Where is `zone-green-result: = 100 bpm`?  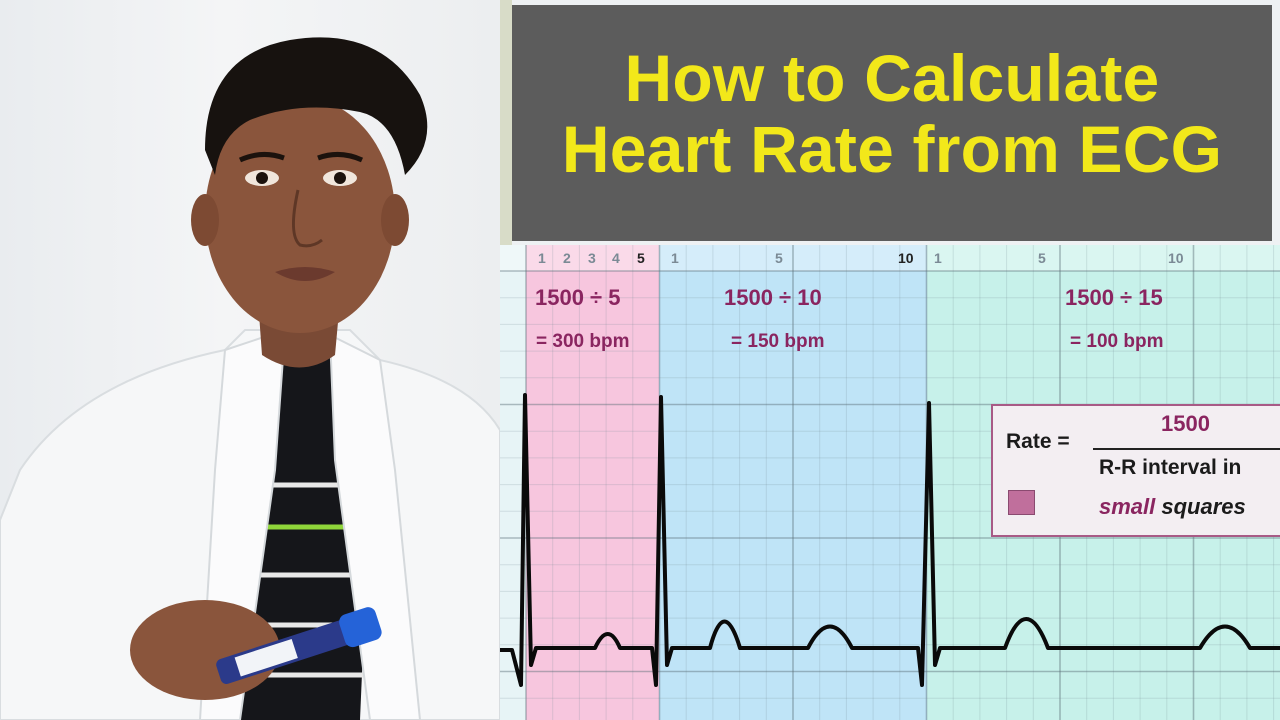 zone-green-result: = 100 bpm is located at coordinates (1117, 341).